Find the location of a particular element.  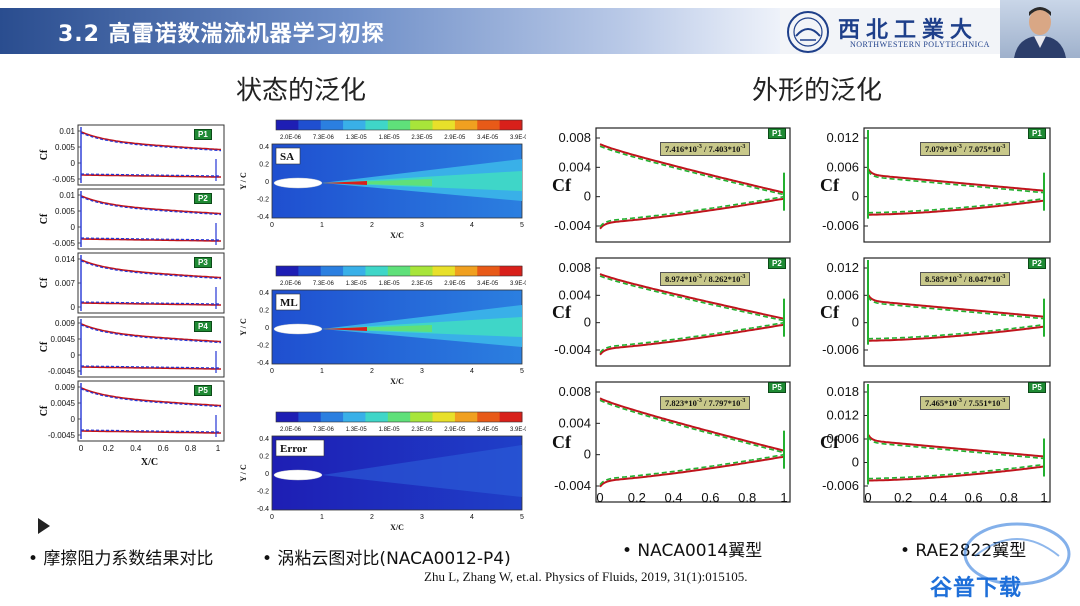

y-tick-label: 0.0045 is located at coordinates (63, 339).